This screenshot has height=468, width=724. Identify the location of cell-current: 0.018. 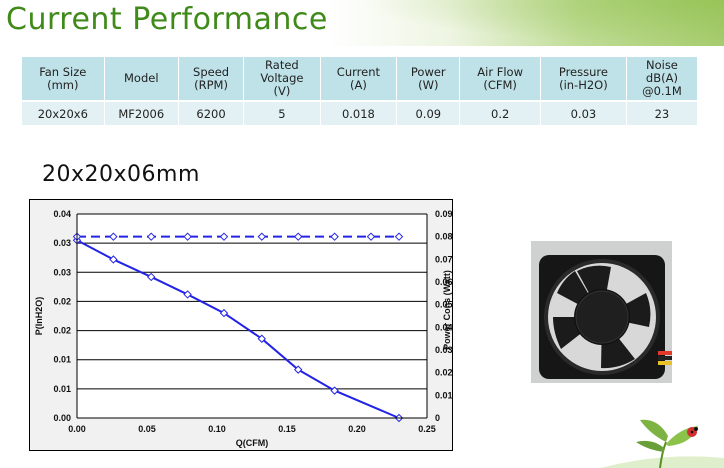
(359, 112).